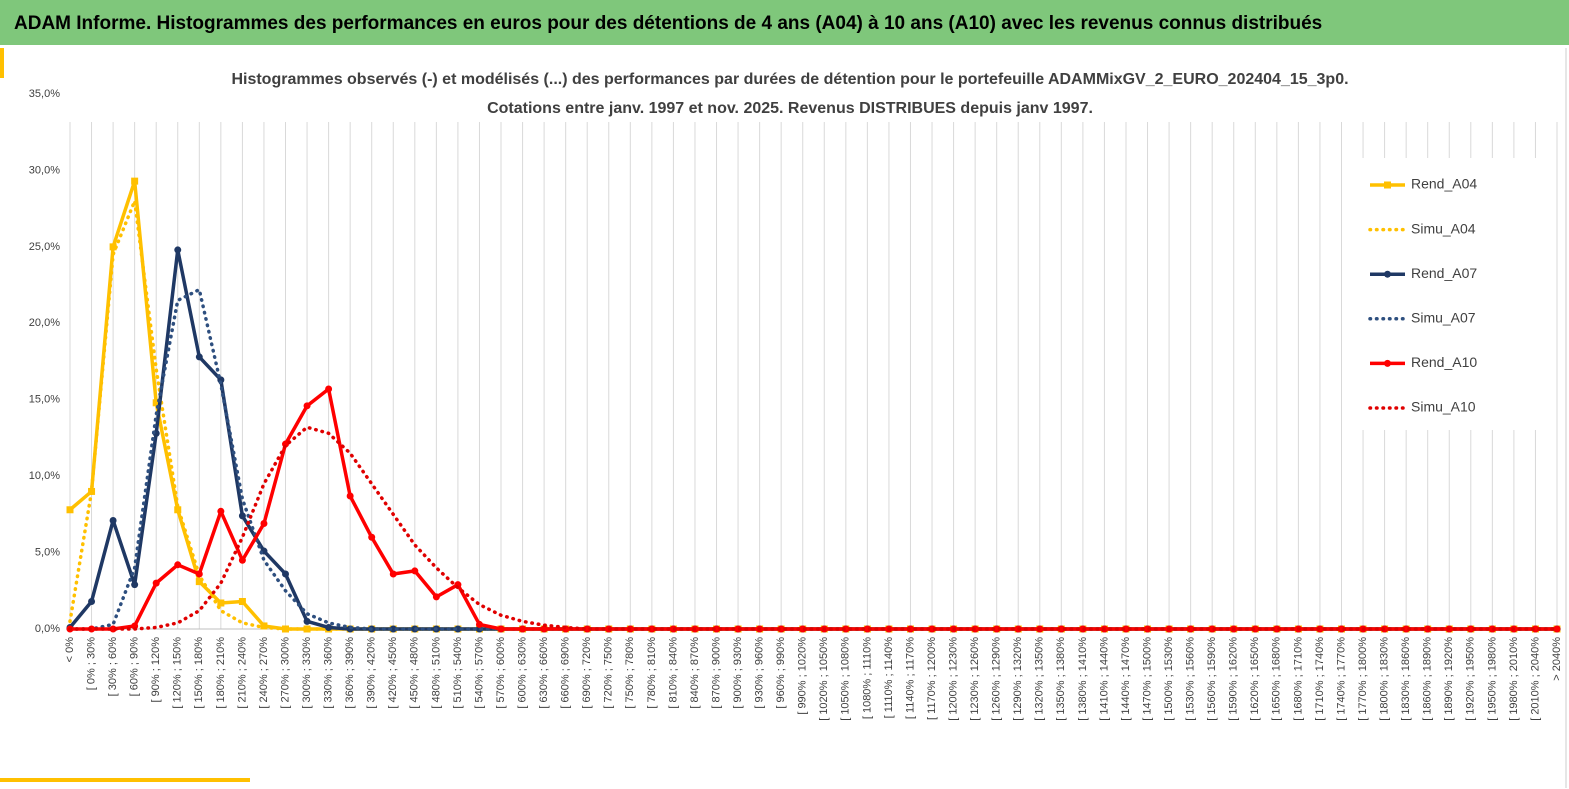  What do you see at coordinates (458, 673) in the screenshot?
I see `x-tick-label: [ 510% ; 540%` at bounding box center [458, 673].